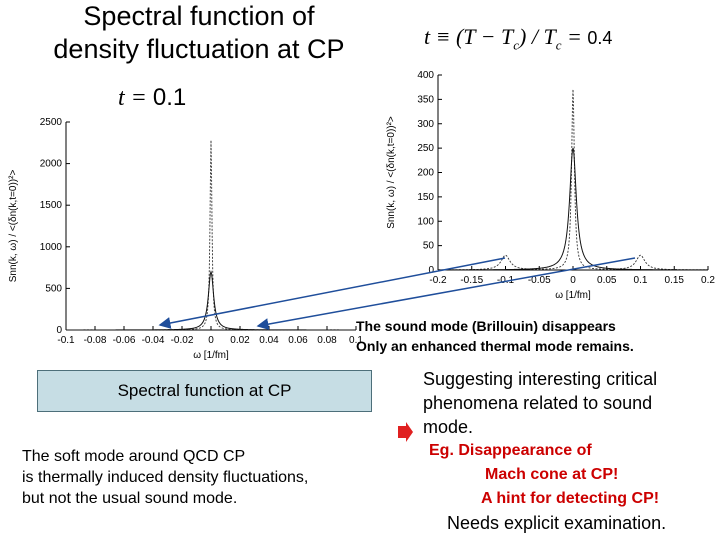 The width and height of the screenshot is (720, 540). I want to click on right-line-6: A hint for detecting CP!, so click(570, 498).